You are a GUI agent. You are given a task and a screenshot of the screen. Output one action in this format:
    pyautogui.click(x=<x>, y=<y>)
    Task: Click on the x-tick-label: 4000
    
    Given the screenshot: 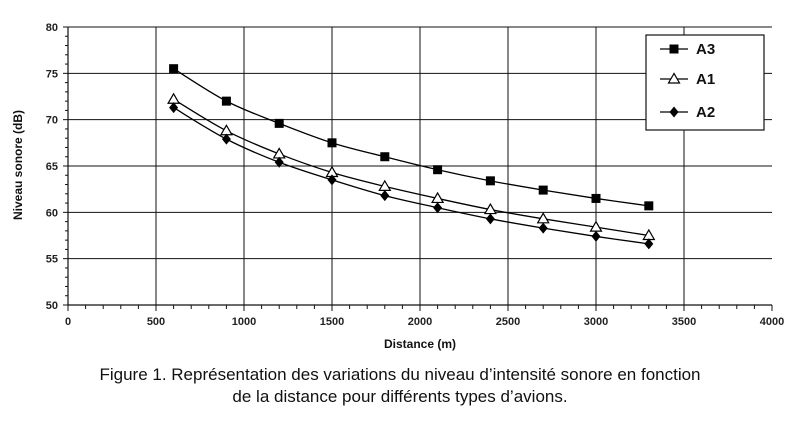 What is the action you would take?
    pyautogui.click(x=772, y=322)
    